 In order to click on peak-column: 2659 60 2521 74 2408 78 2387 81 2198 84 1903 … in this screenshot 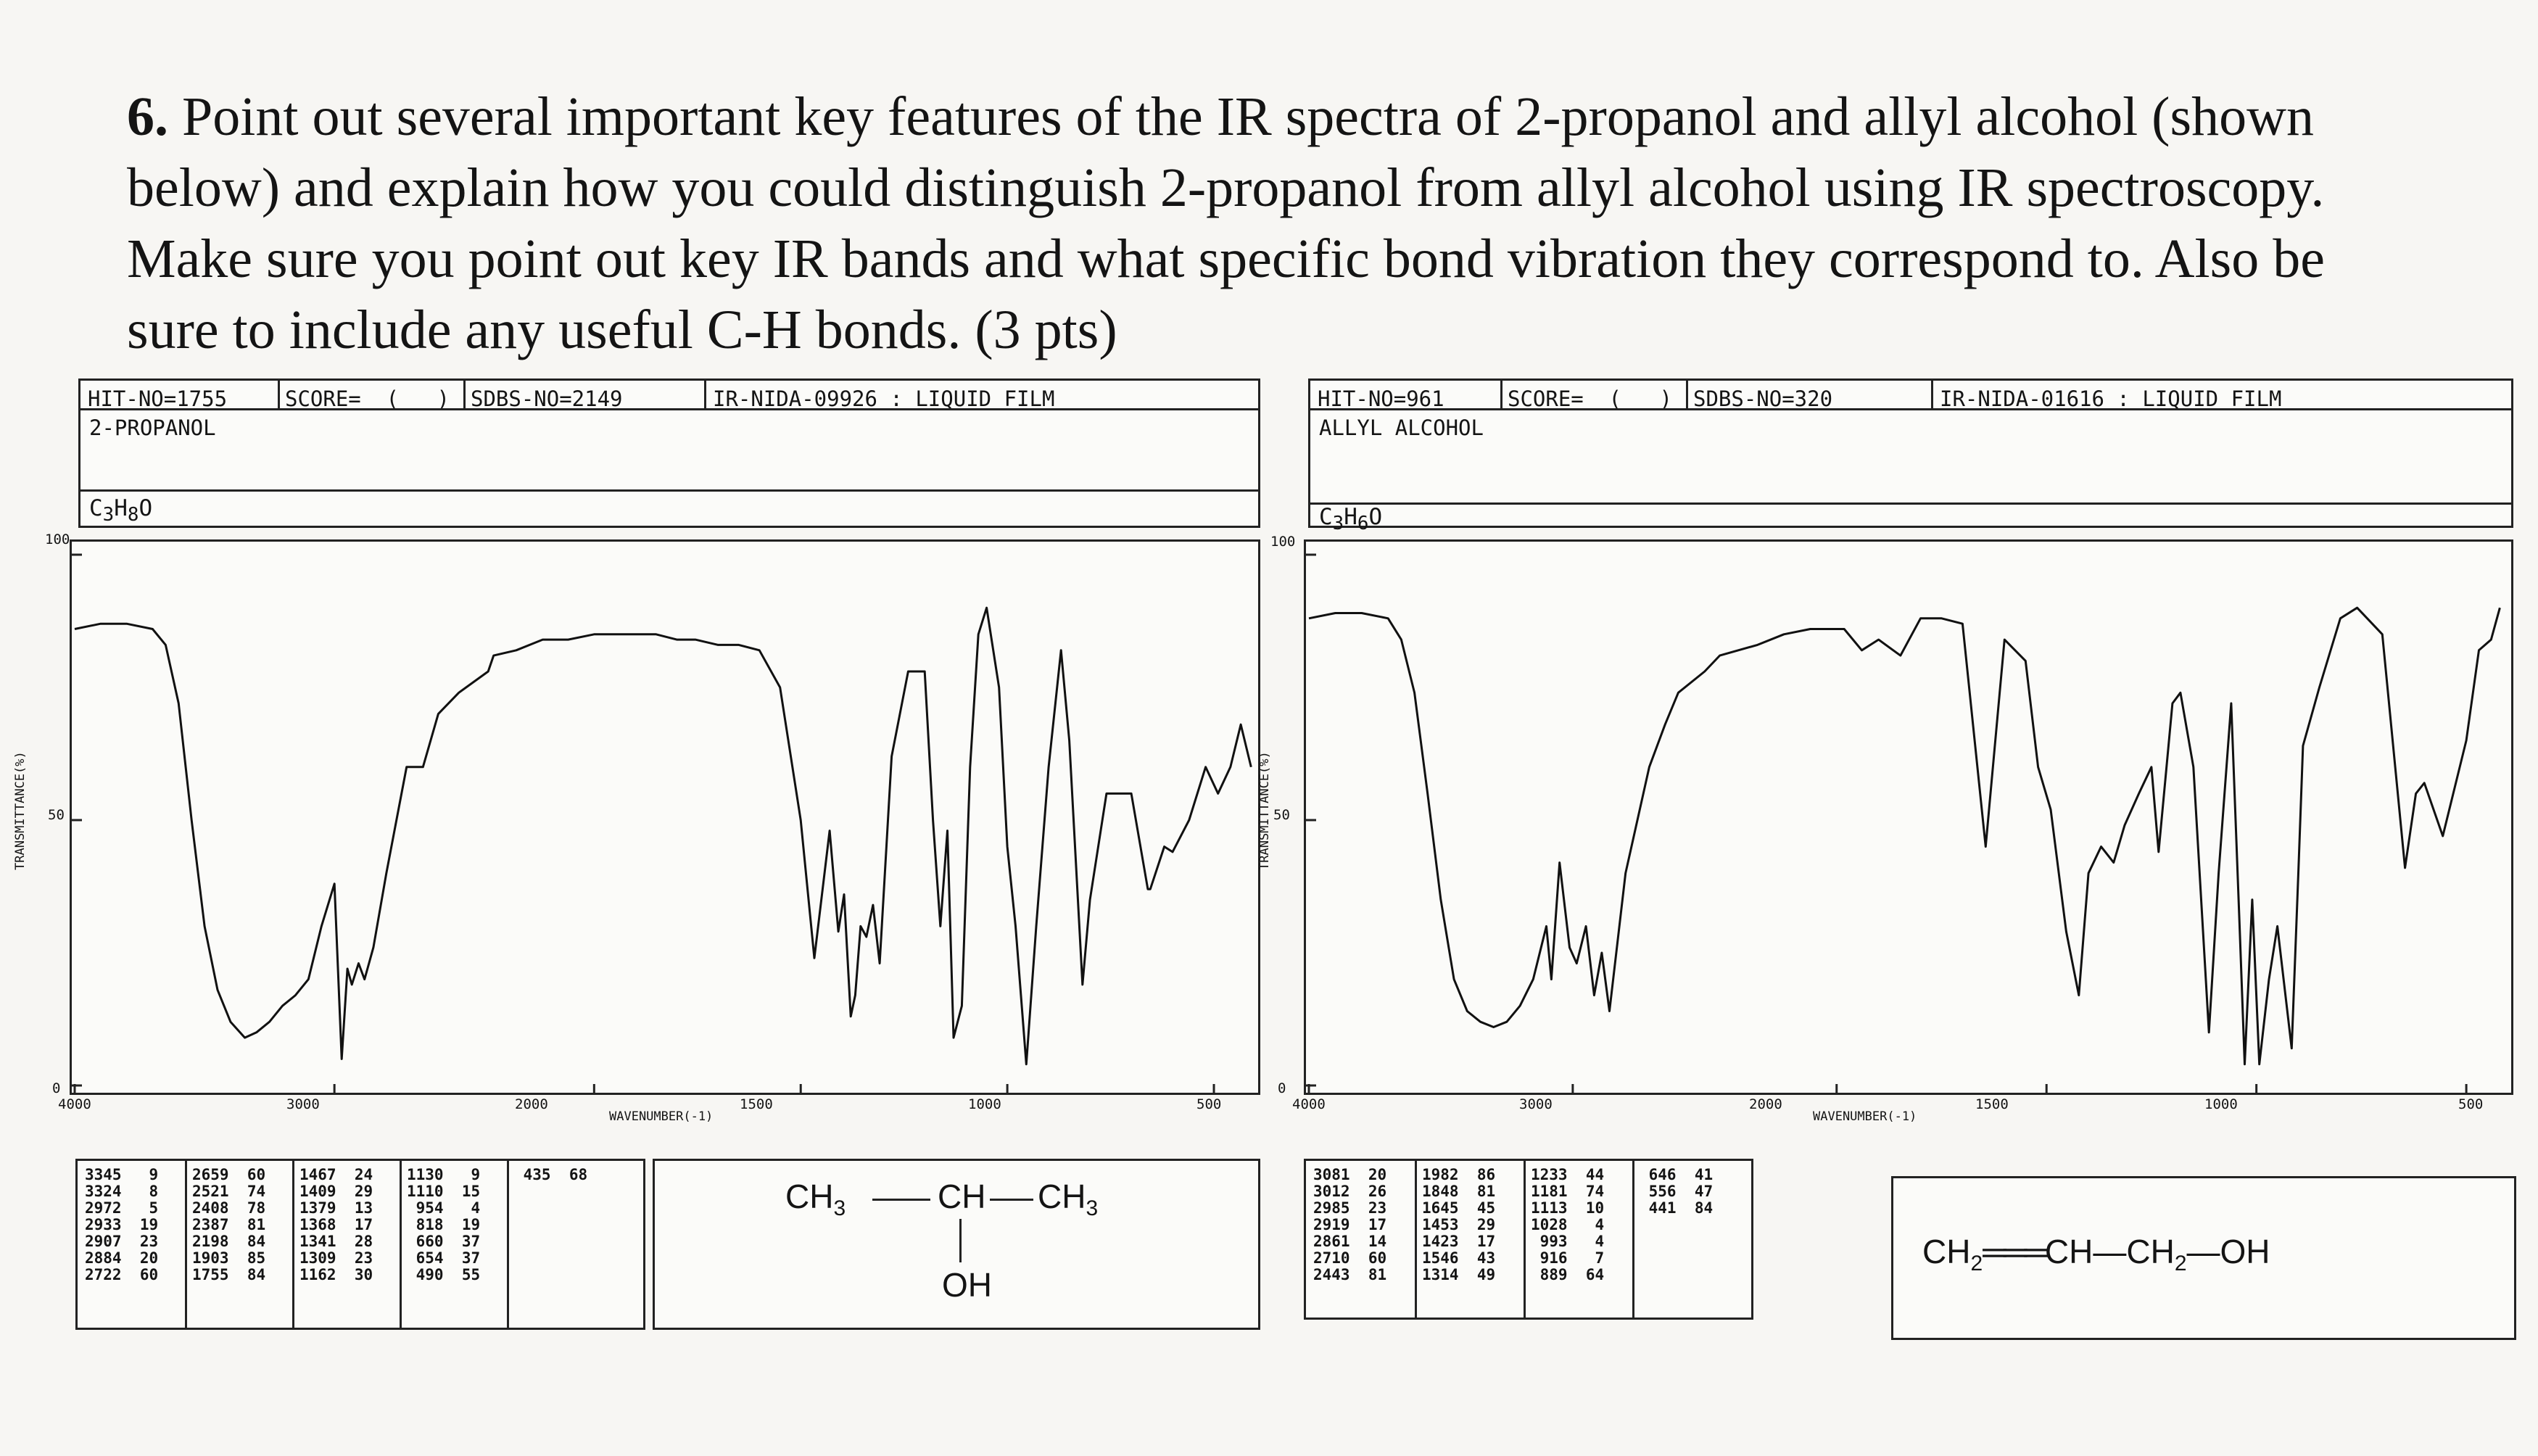, I will do `click(228, 1225)`.